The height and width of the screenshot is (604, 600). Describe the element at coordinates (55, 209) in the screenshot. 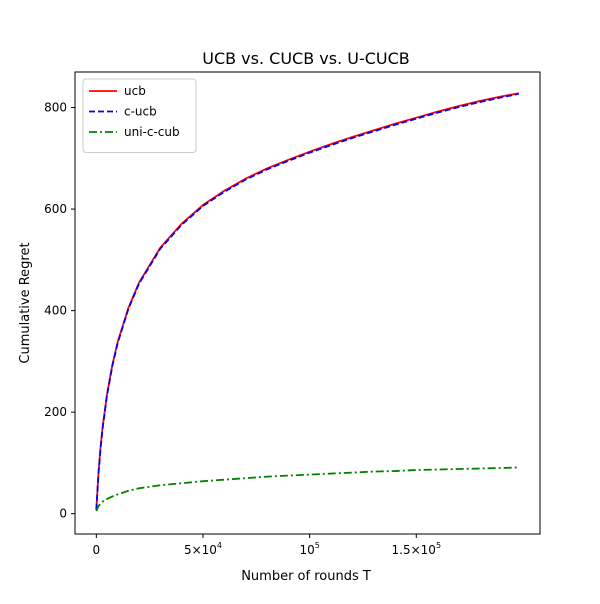

I see `y-tick-label: 600` at that location.